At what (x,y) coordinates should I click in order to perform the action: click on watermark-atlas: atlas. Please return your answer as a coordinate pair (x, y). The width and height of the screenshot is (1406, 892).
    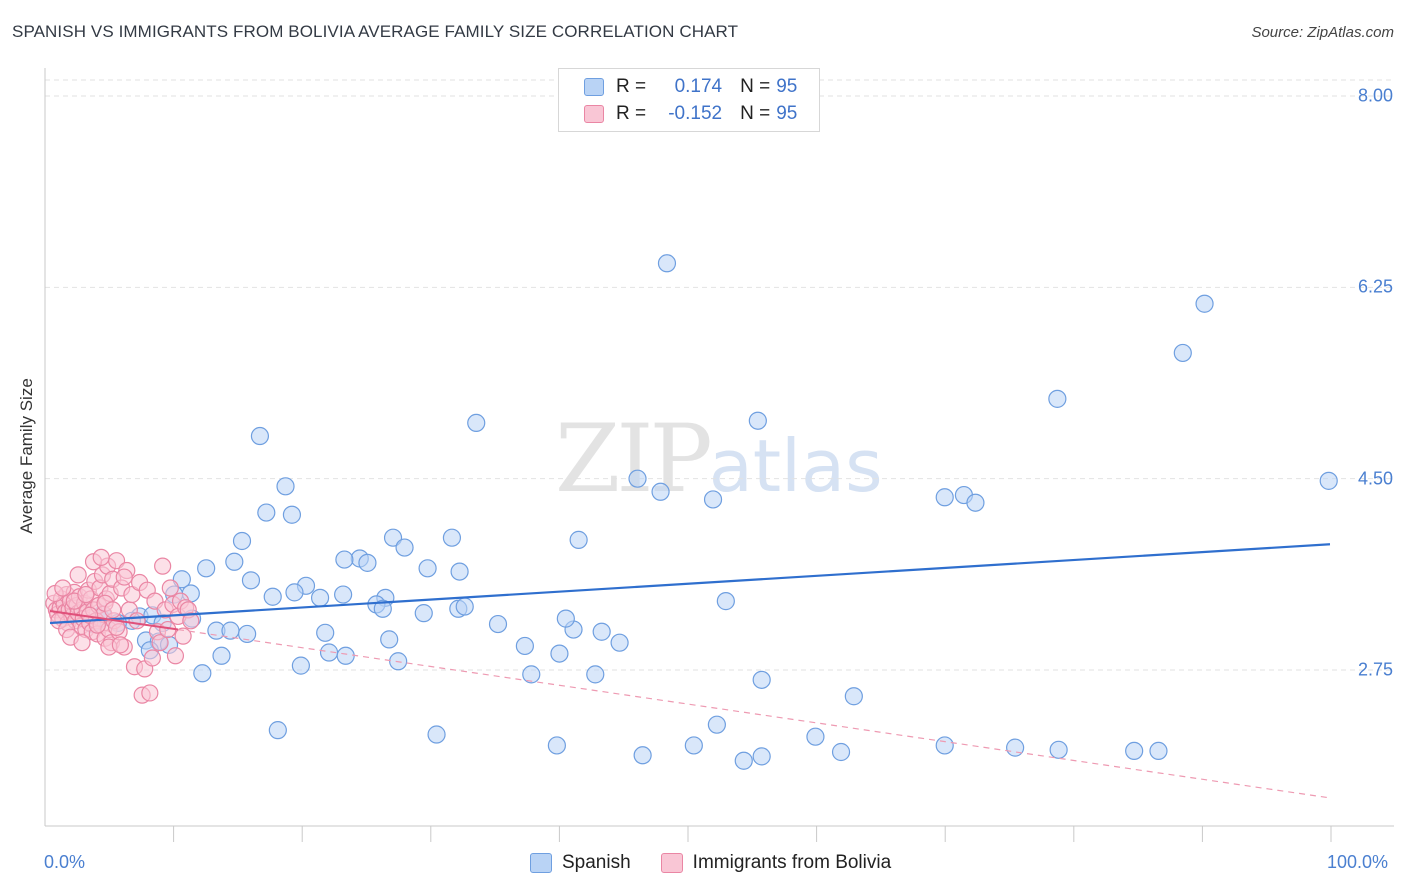
    Looking at the image, I should click on (795, 466).